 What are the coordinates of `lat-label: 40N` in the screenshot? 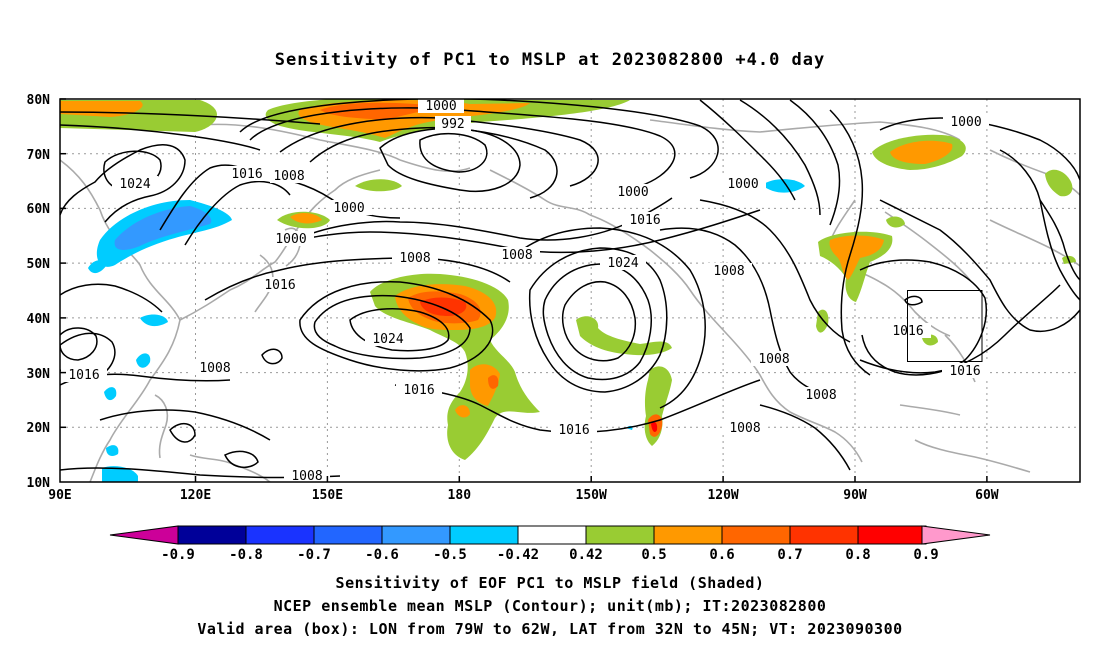 It's located at (39, 319).